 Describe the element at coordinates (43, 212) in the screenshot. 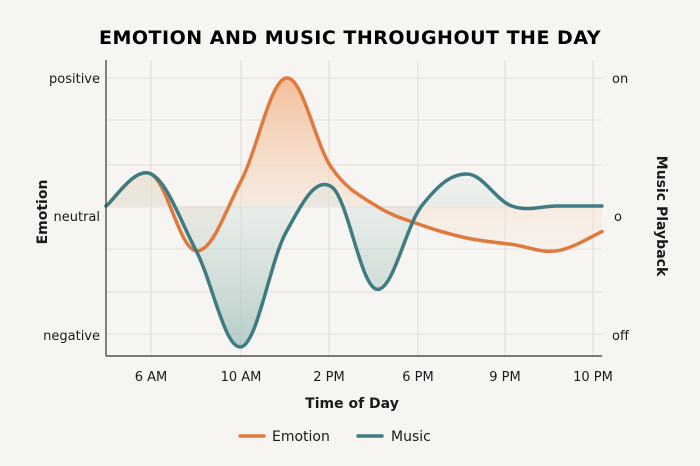

I see `y-axis-title: Emotion` at that location.